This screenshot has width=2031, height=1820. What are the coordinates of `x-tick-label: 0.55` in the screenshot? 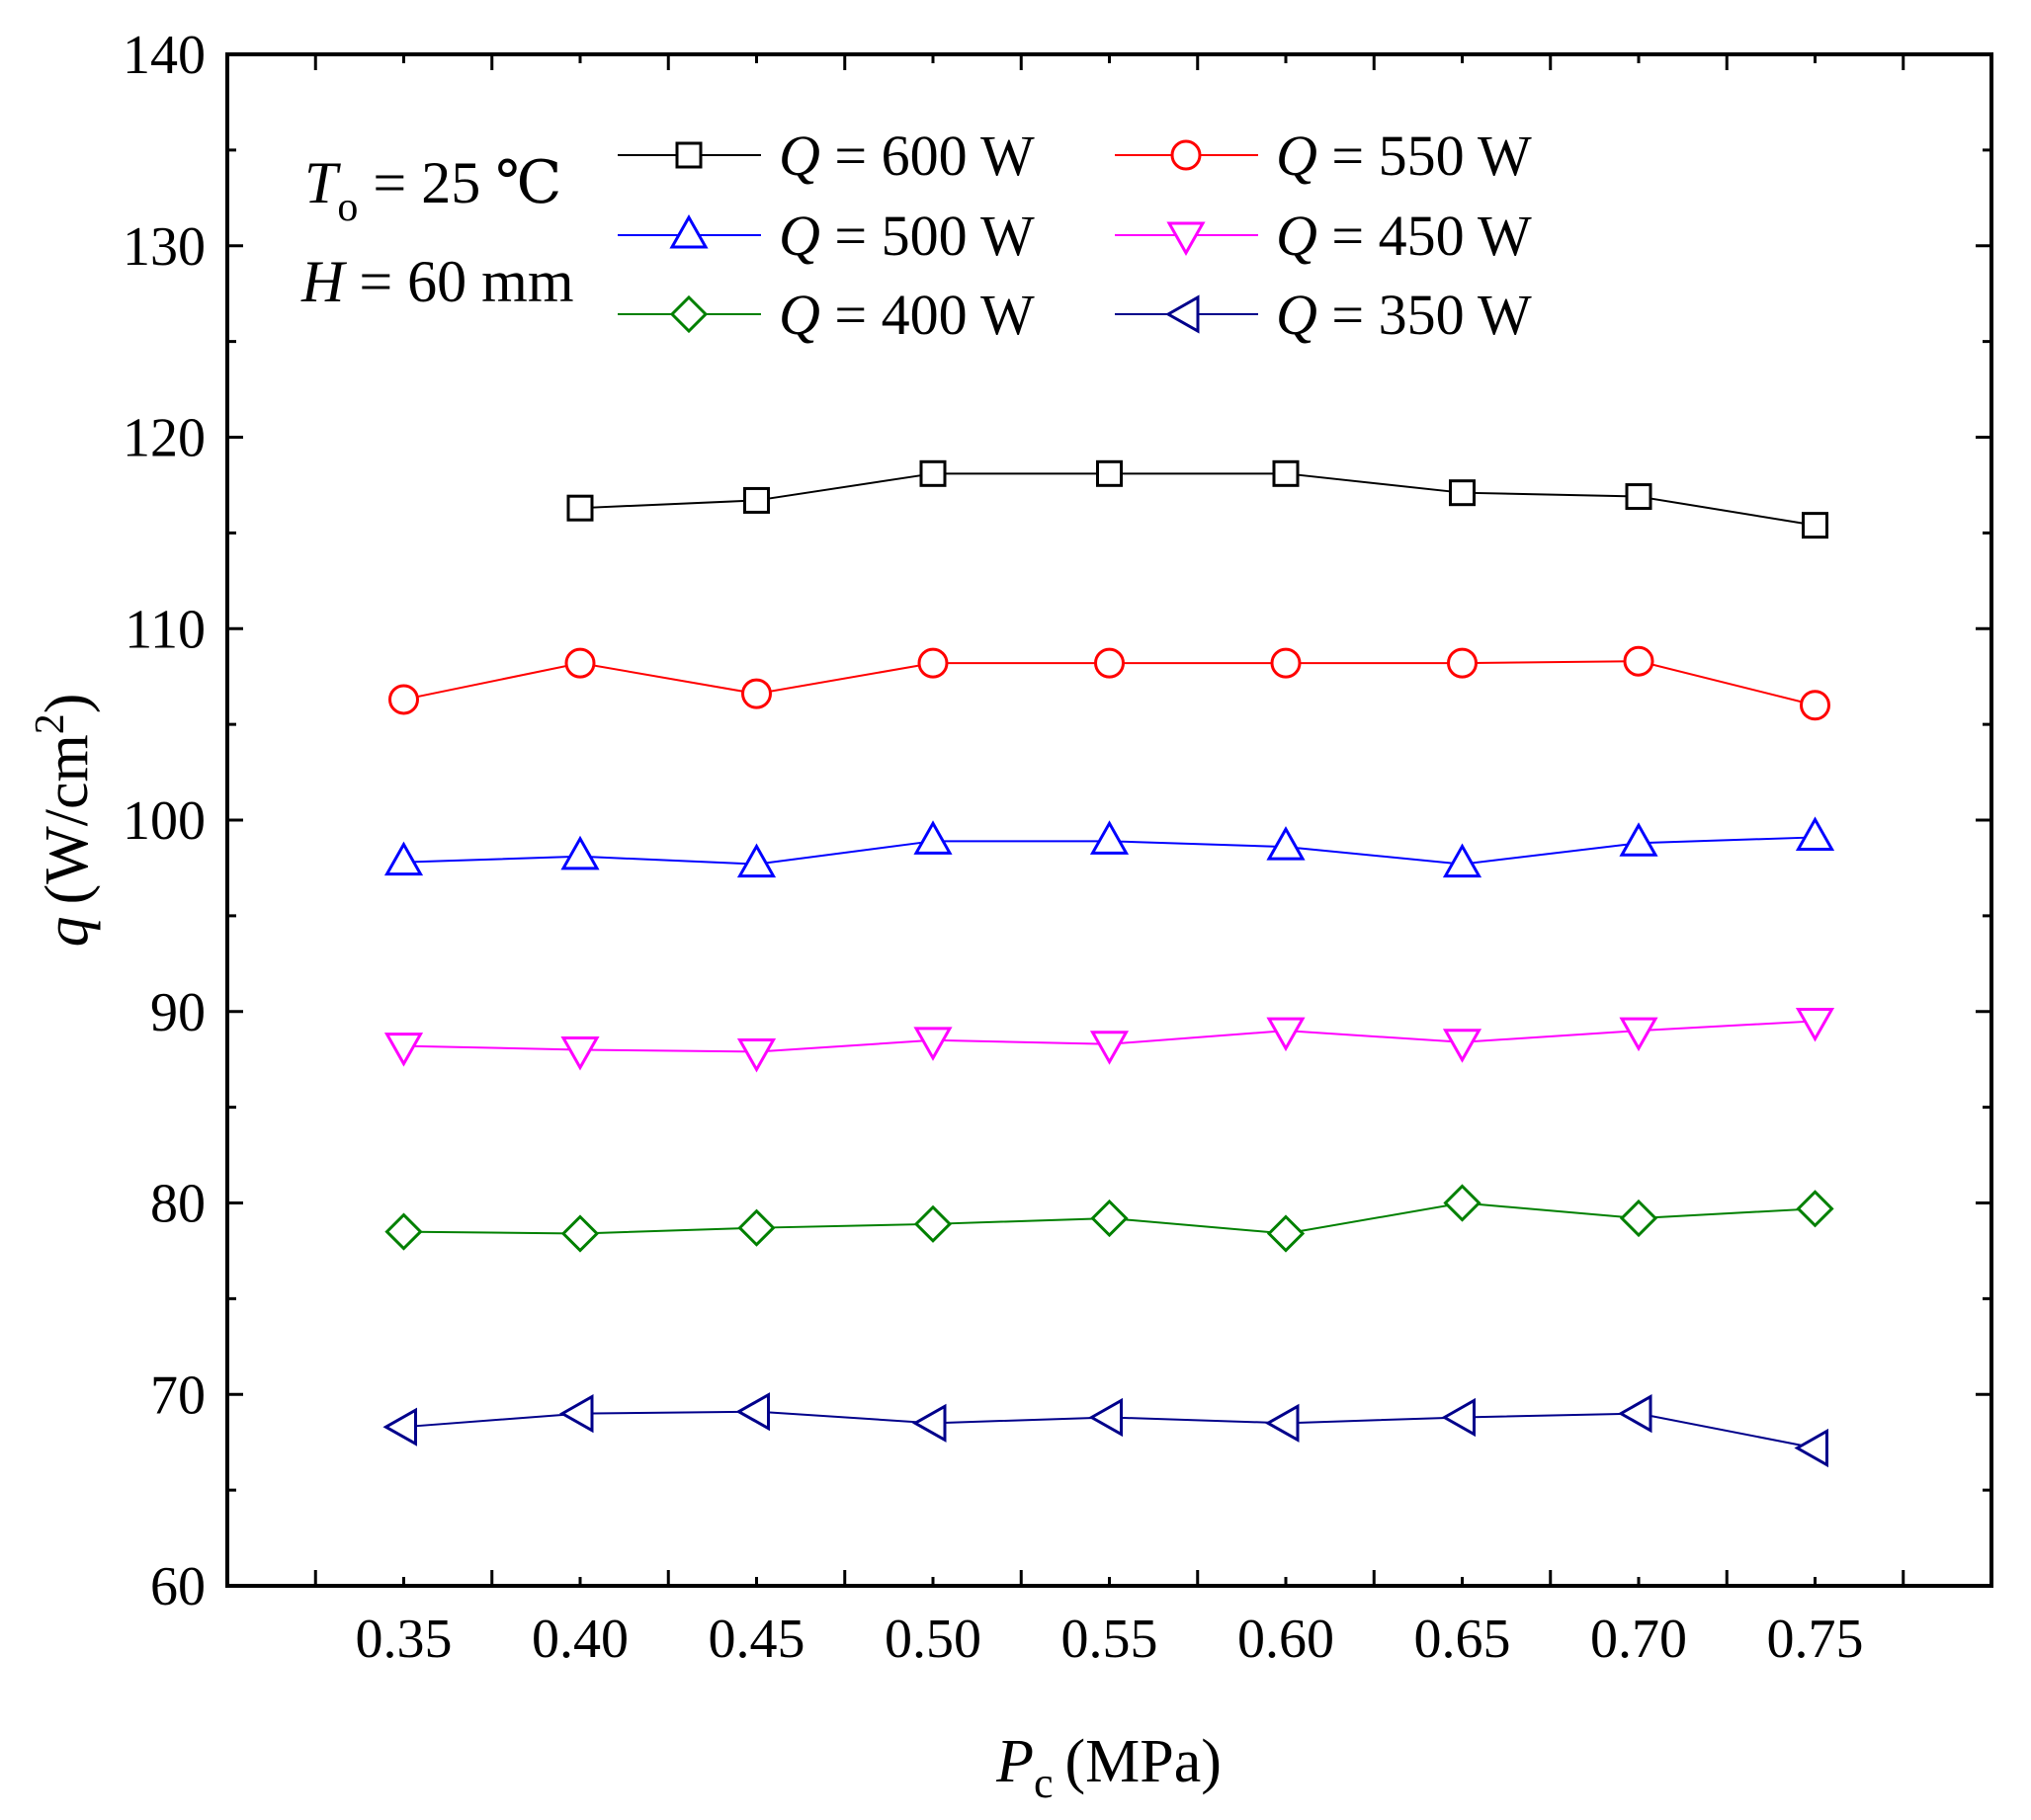 It's located at (1109, 1639).